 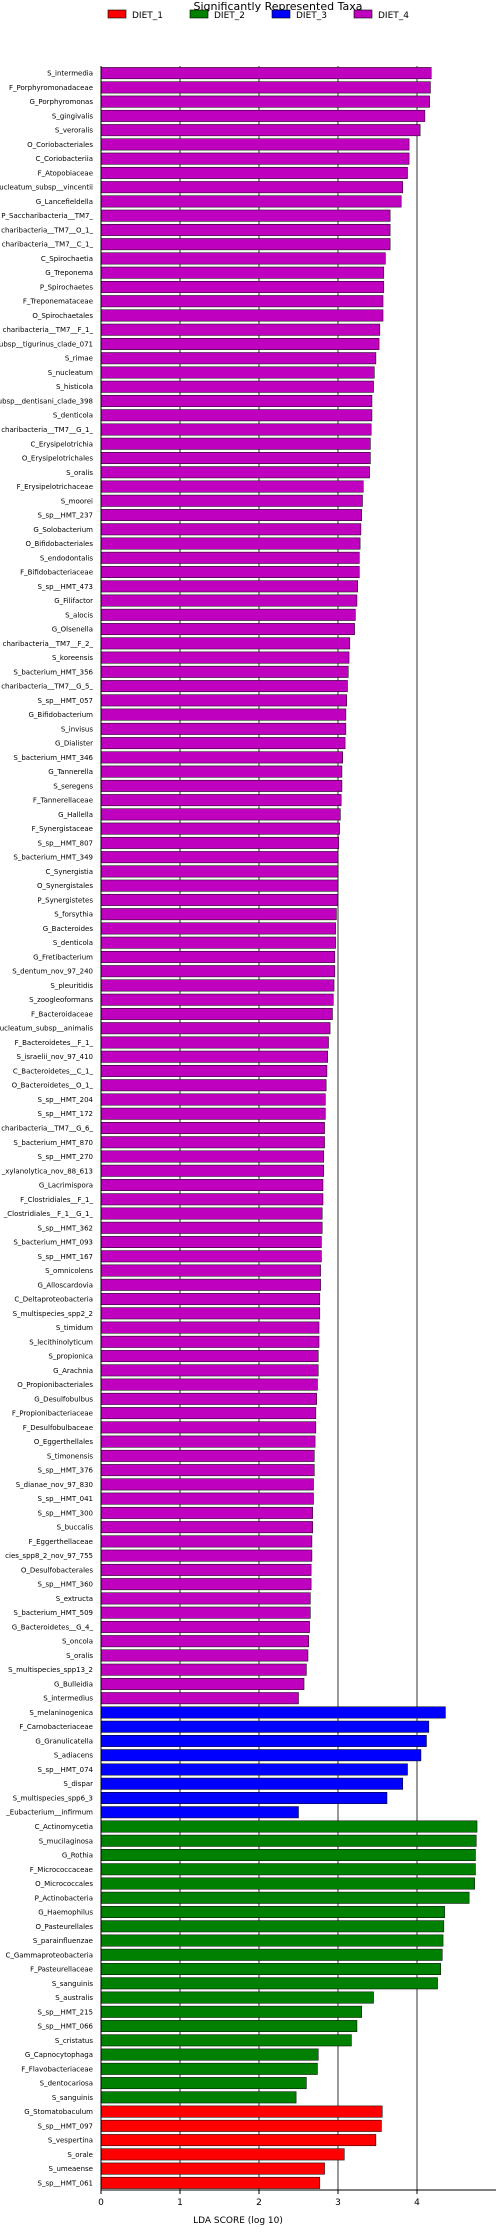 I want to click on taxon-label: S_propionica, so click(x=70, y=1357).